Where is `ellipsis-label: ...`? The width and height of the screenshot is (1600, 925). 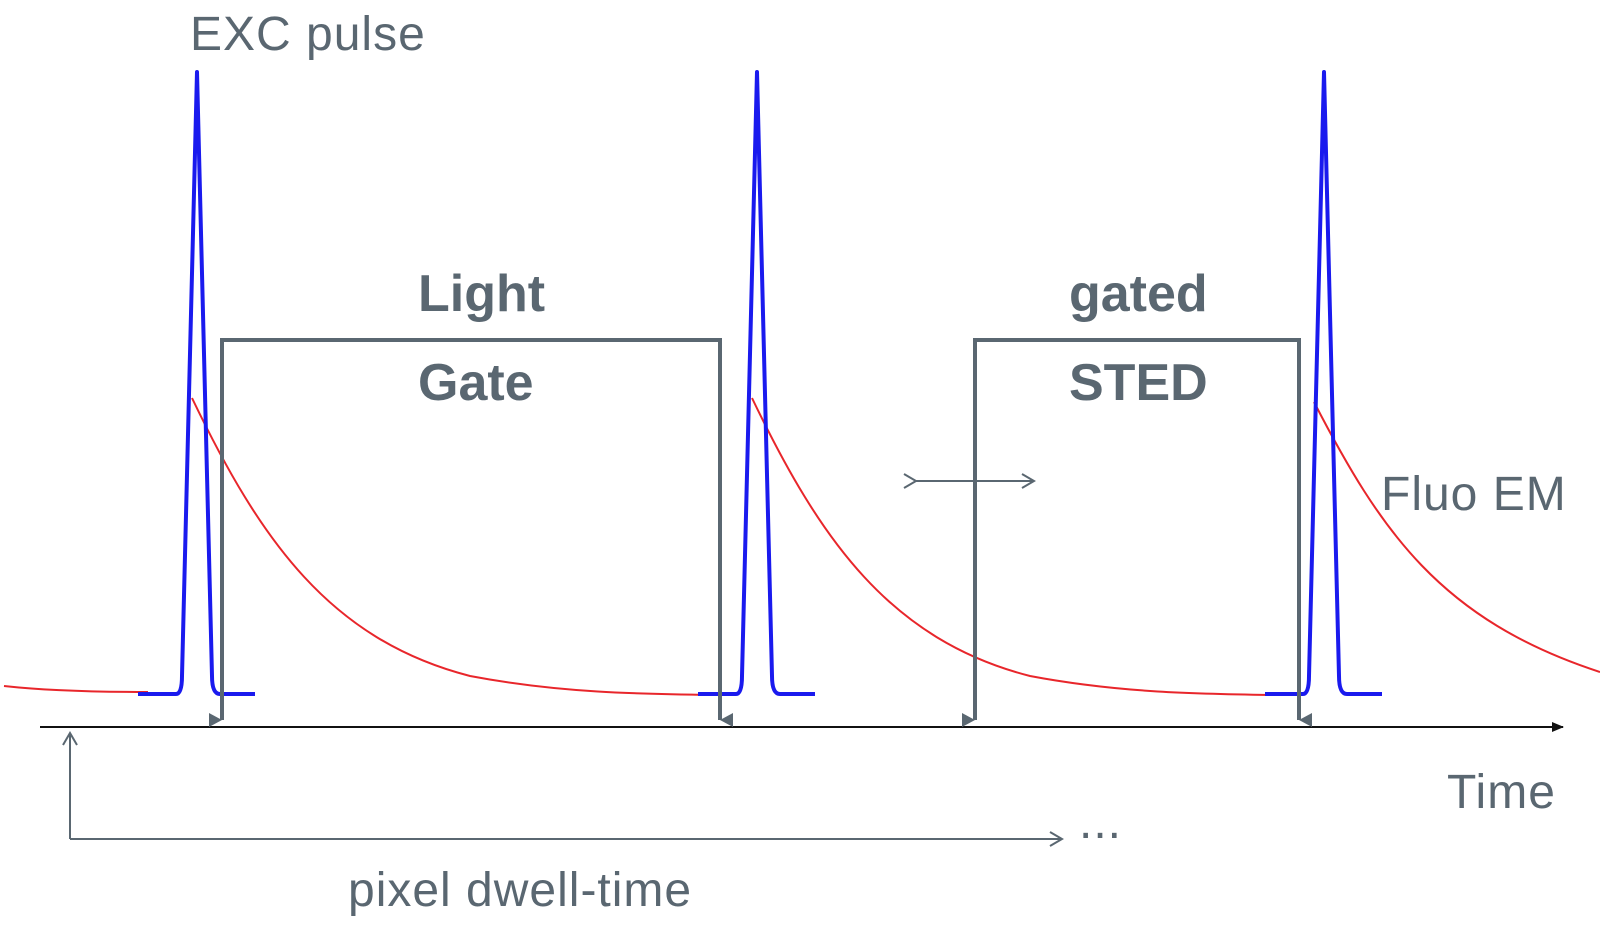
ellipsis-label: ... is located at coordinates (1100, 822).